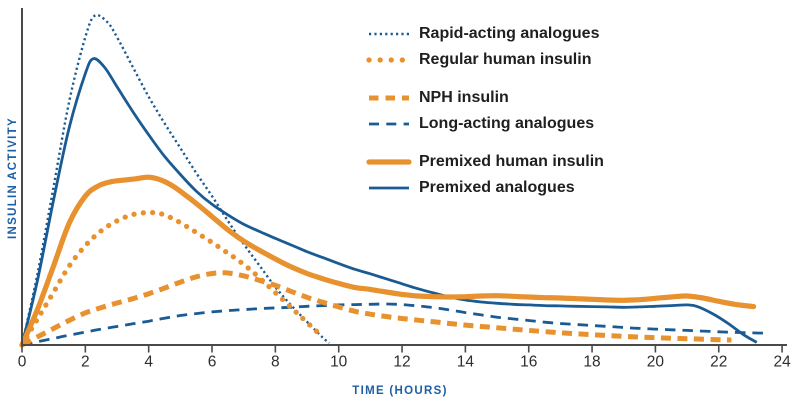 The width and height of the screenshot is (800, 405). I want to click on legend-label: Long-acting analogues, so click(507, 123).